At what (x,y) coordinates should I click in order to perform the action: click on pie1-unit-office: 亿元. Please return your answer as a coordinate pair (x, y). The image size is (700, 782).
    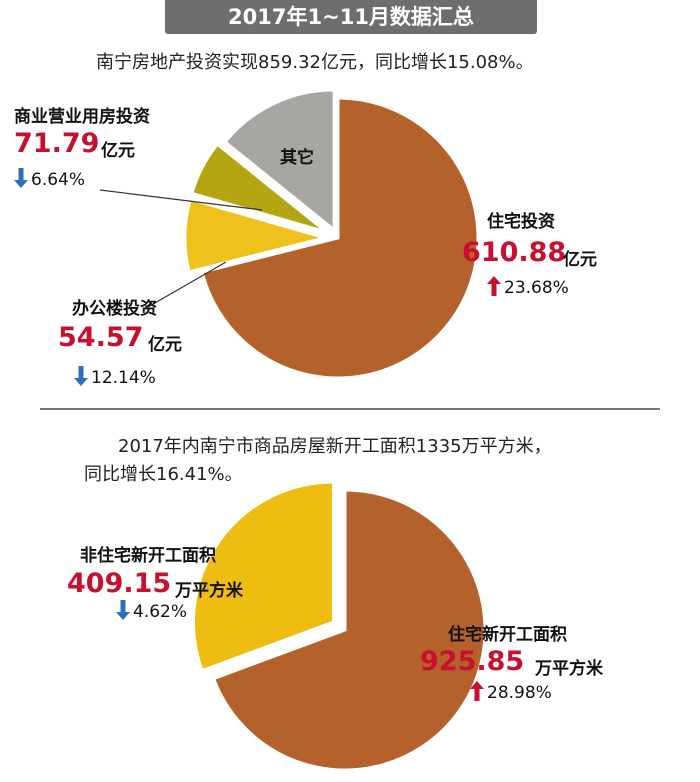
    Looking at the image, I should click on (165, 345).